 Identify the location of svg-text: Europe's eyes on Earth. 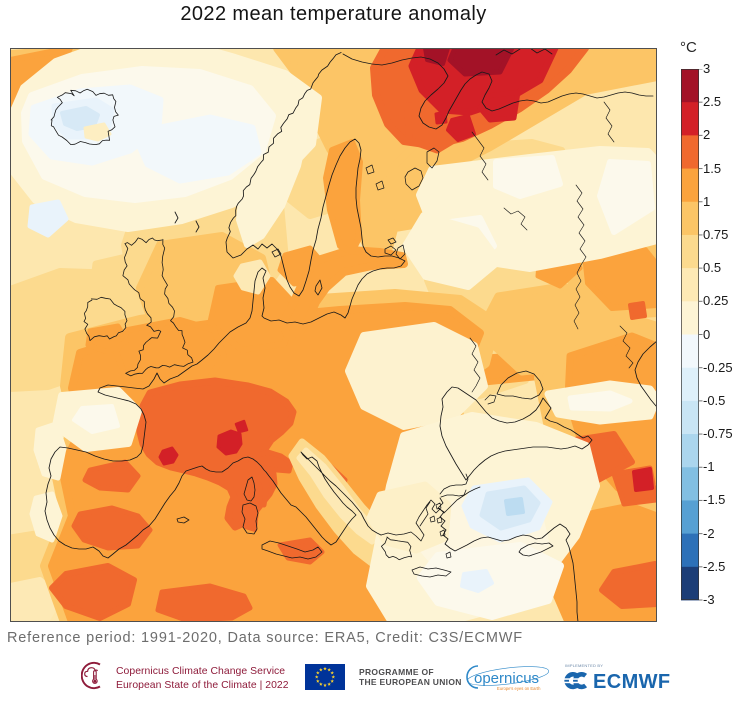
(519, 688).